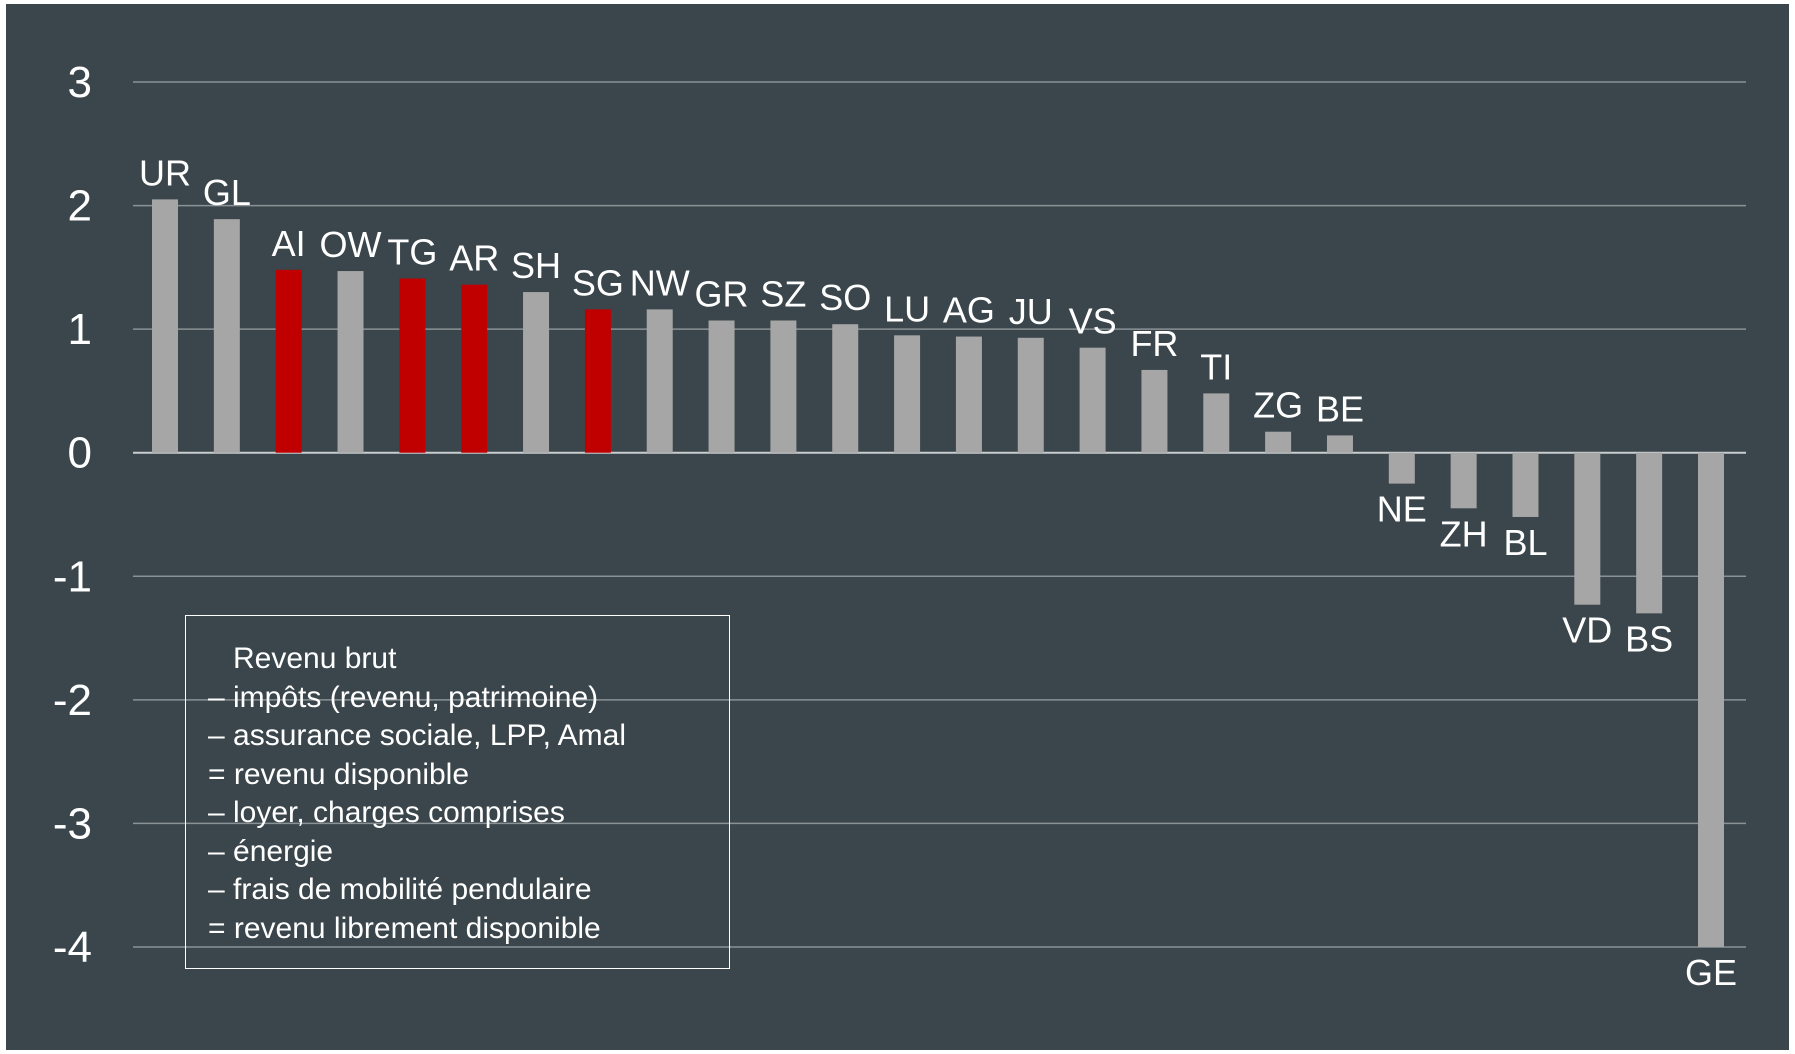 This screenshot has height=1054, width=1795. What do you see at coordinates (474, 258) in the screenshot?
I see `bar-label-ar: AR` at bounding box center [474, 258].